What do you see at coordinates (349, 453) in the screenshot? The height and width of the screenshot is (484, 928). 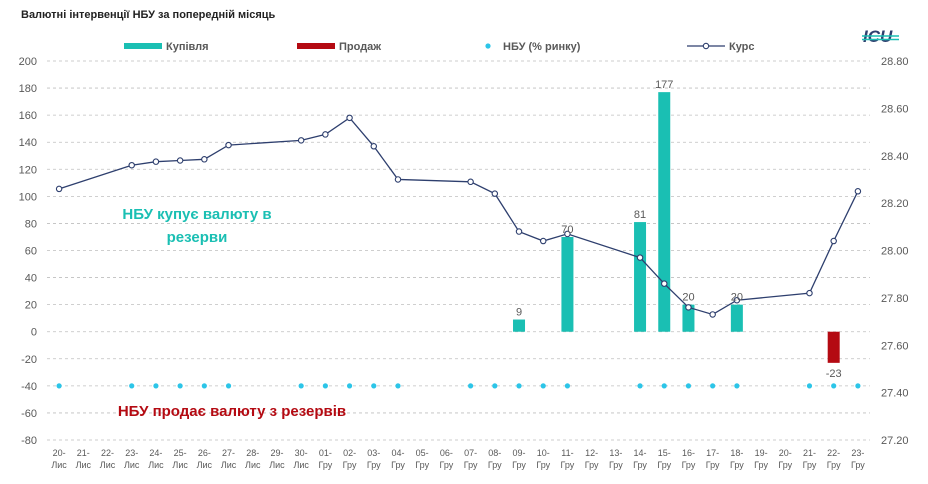 I see `x-tick-day: 02-` at bounding box center [349, 453].